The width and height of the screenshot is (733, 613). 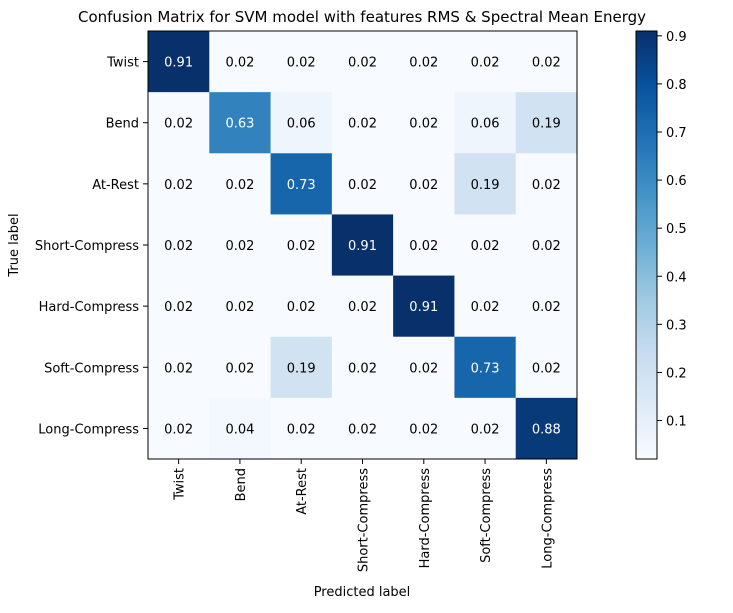 I want to click on x-tick-label: Short-Compress, so click(x=364, y=520).